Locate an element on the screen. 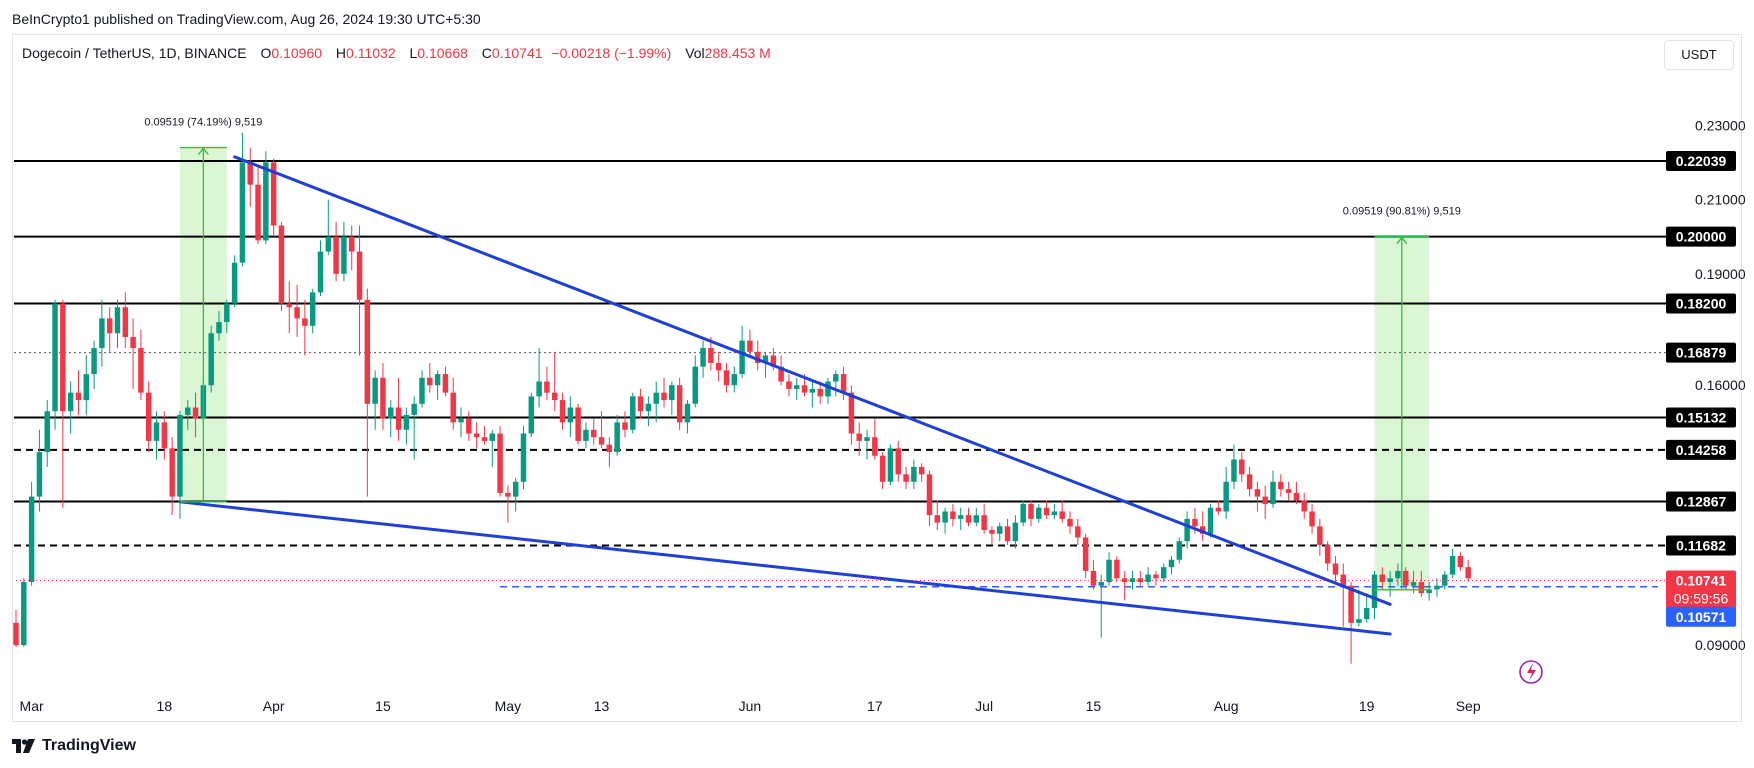 This screenshot has width=1754, height=768. high-value: 0.11032 is located at coordinates (371, 53).